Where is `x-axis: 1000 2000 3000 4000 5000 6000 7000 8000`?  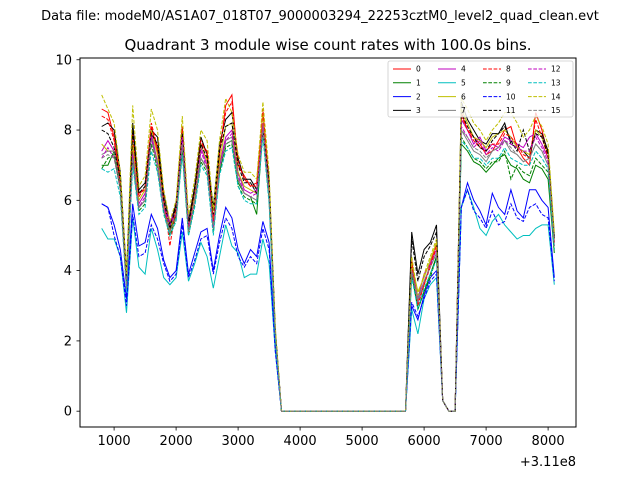 x-axis: 1000 2000 3000 4000 5000 6000 7000 8000 is located at coordinates (331, 438).